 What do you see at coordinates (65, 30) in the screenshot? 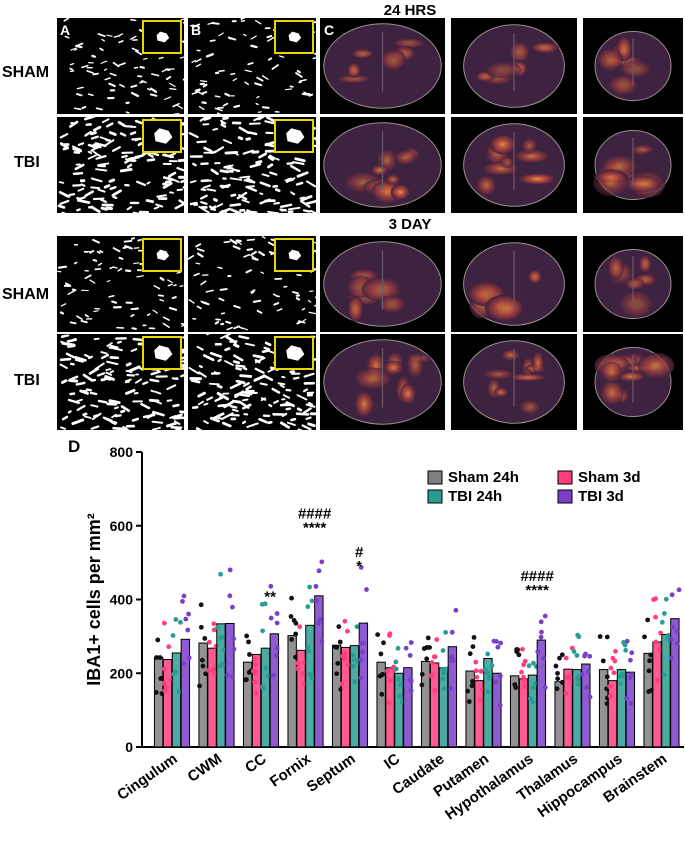
I see `panel-letter-a: A` at bounding box center [65, 30].